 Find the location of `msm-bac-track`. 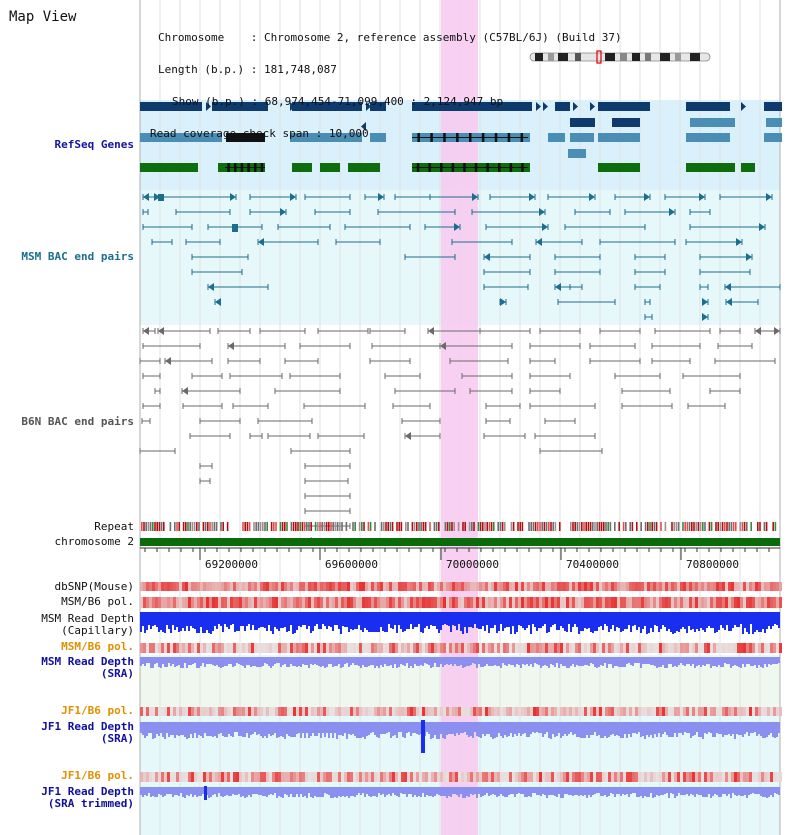

msm-bac-track is located at coordinates (461, 257).